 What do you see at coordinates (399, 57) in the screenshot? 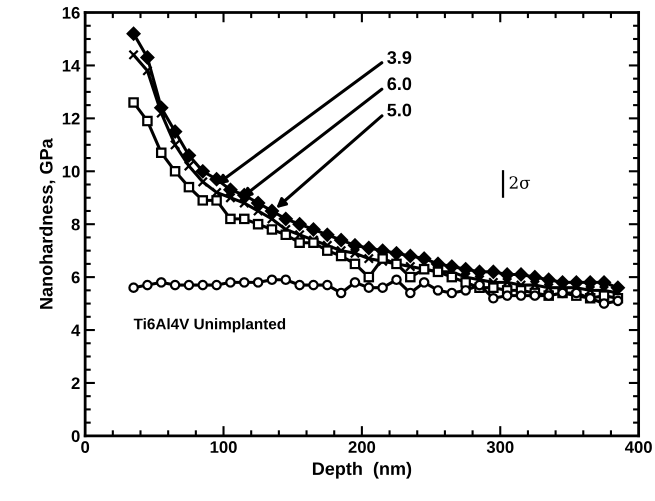
I see `annotation: 3.9` at bounding box center [399, 57].